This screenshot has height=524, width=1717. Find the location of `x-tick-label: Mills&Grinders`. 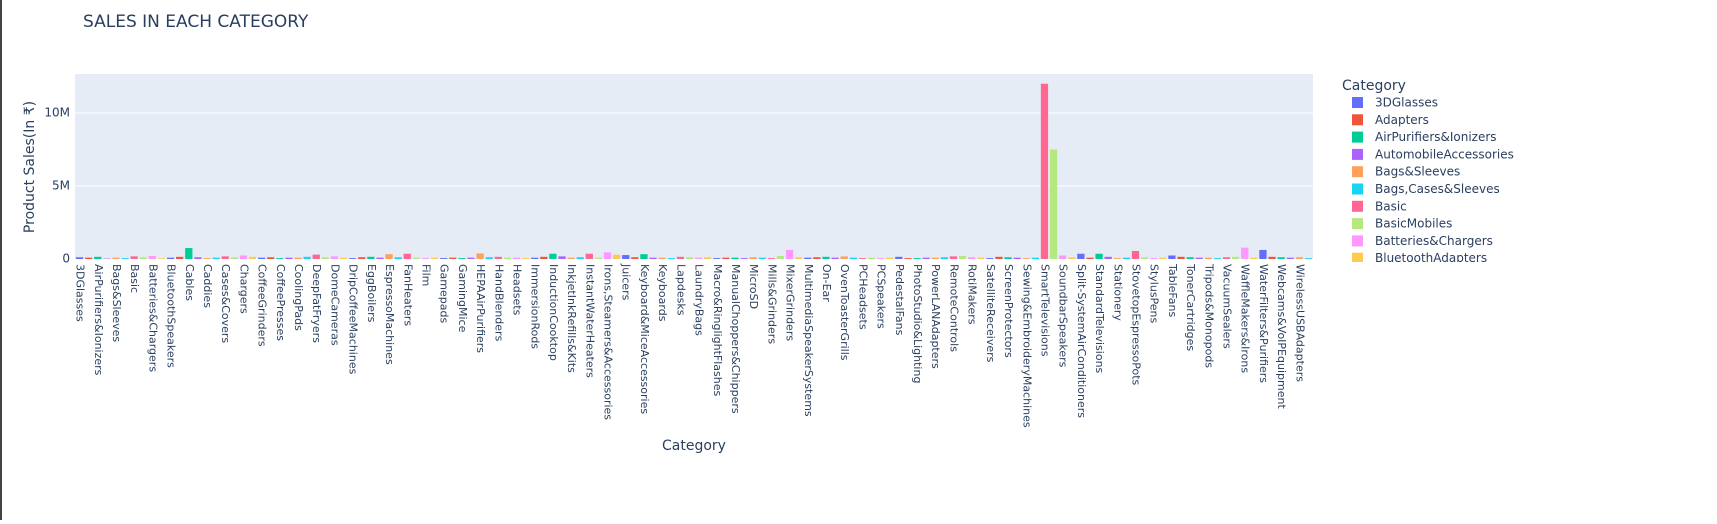

x-tick-label: Mills&Grinders is located at coordinates (771, 304).